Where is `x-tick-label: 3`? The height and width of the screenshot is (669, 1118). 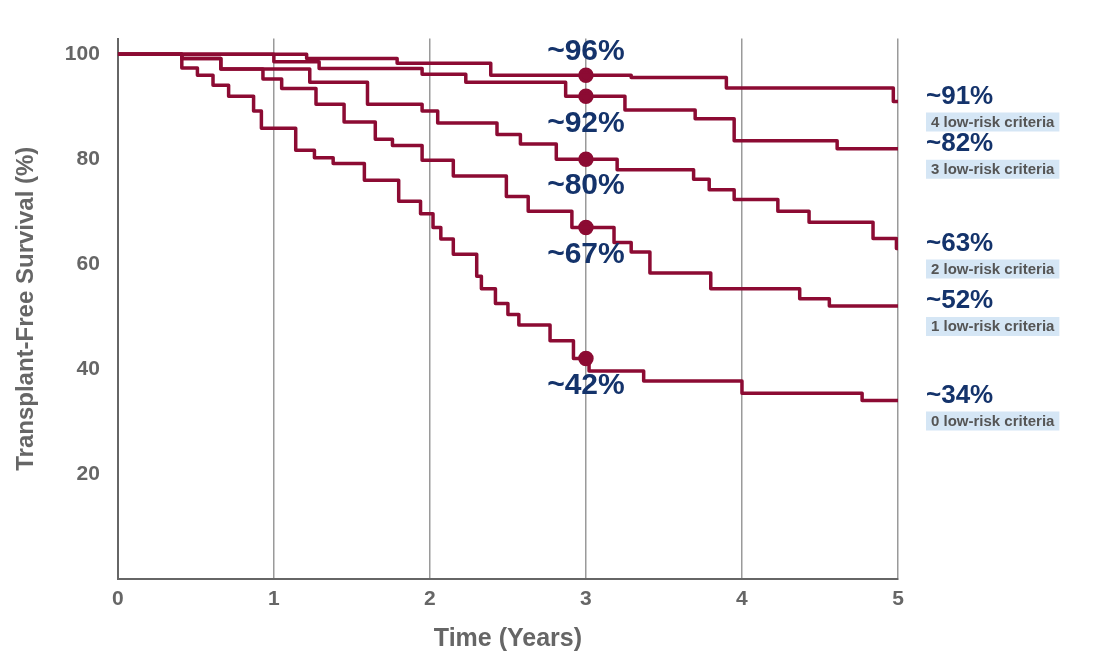 x-tick-label: 3 is located at coordinates (586, 598).